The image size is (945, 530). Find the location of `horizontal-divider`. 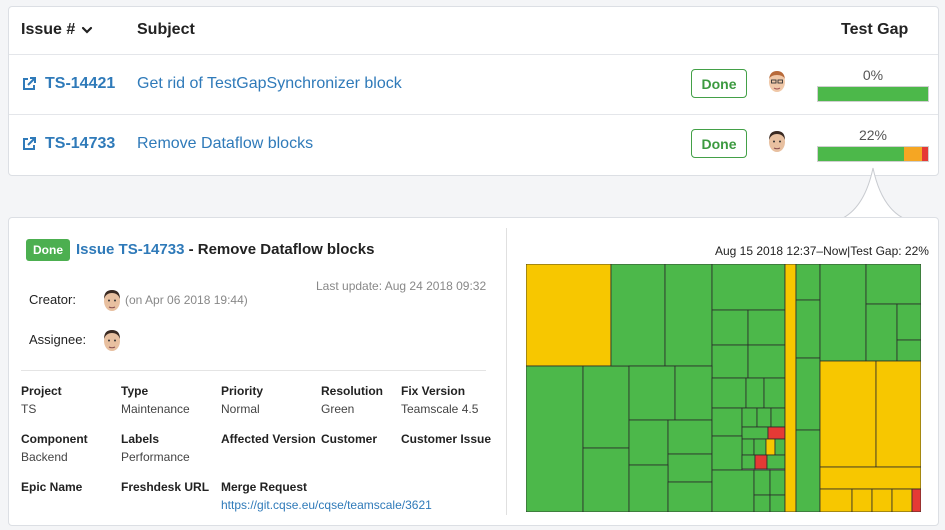

horizontal-divider is located at coordinates (253, 370).